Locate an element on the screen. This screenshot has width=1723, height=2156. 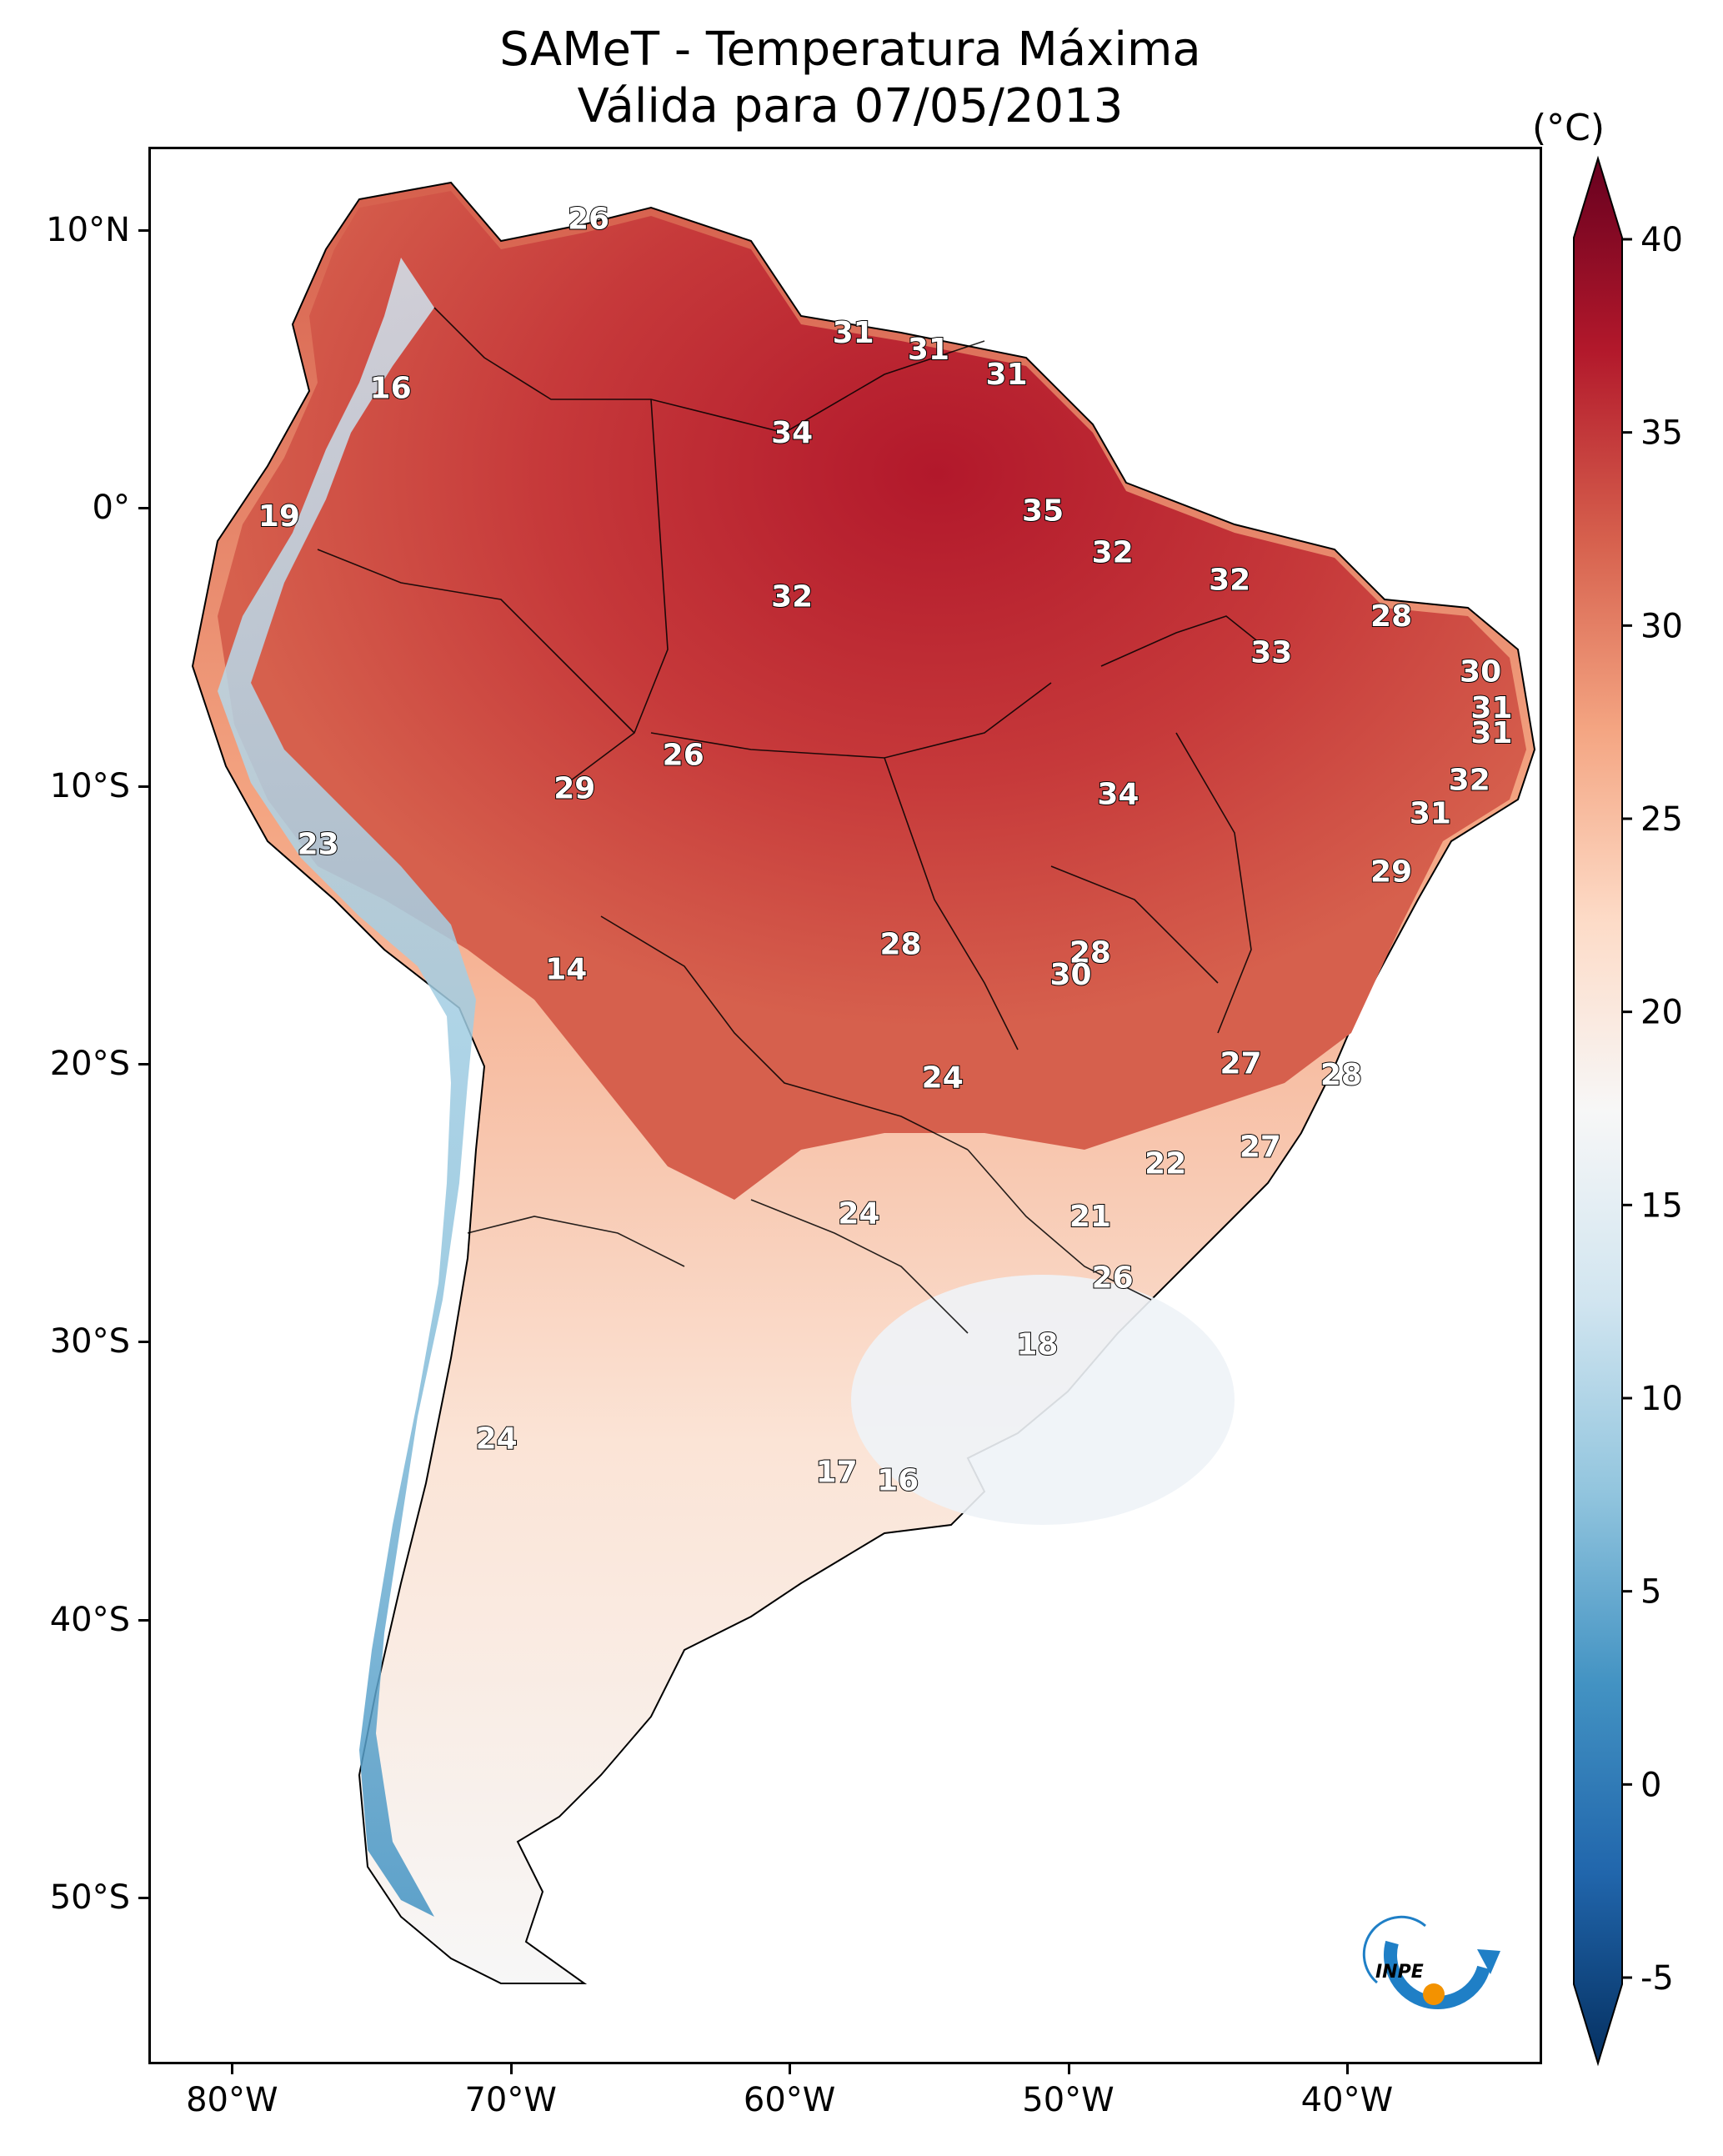
temperature-label: 18 is located at coordinates (1037, 1344).